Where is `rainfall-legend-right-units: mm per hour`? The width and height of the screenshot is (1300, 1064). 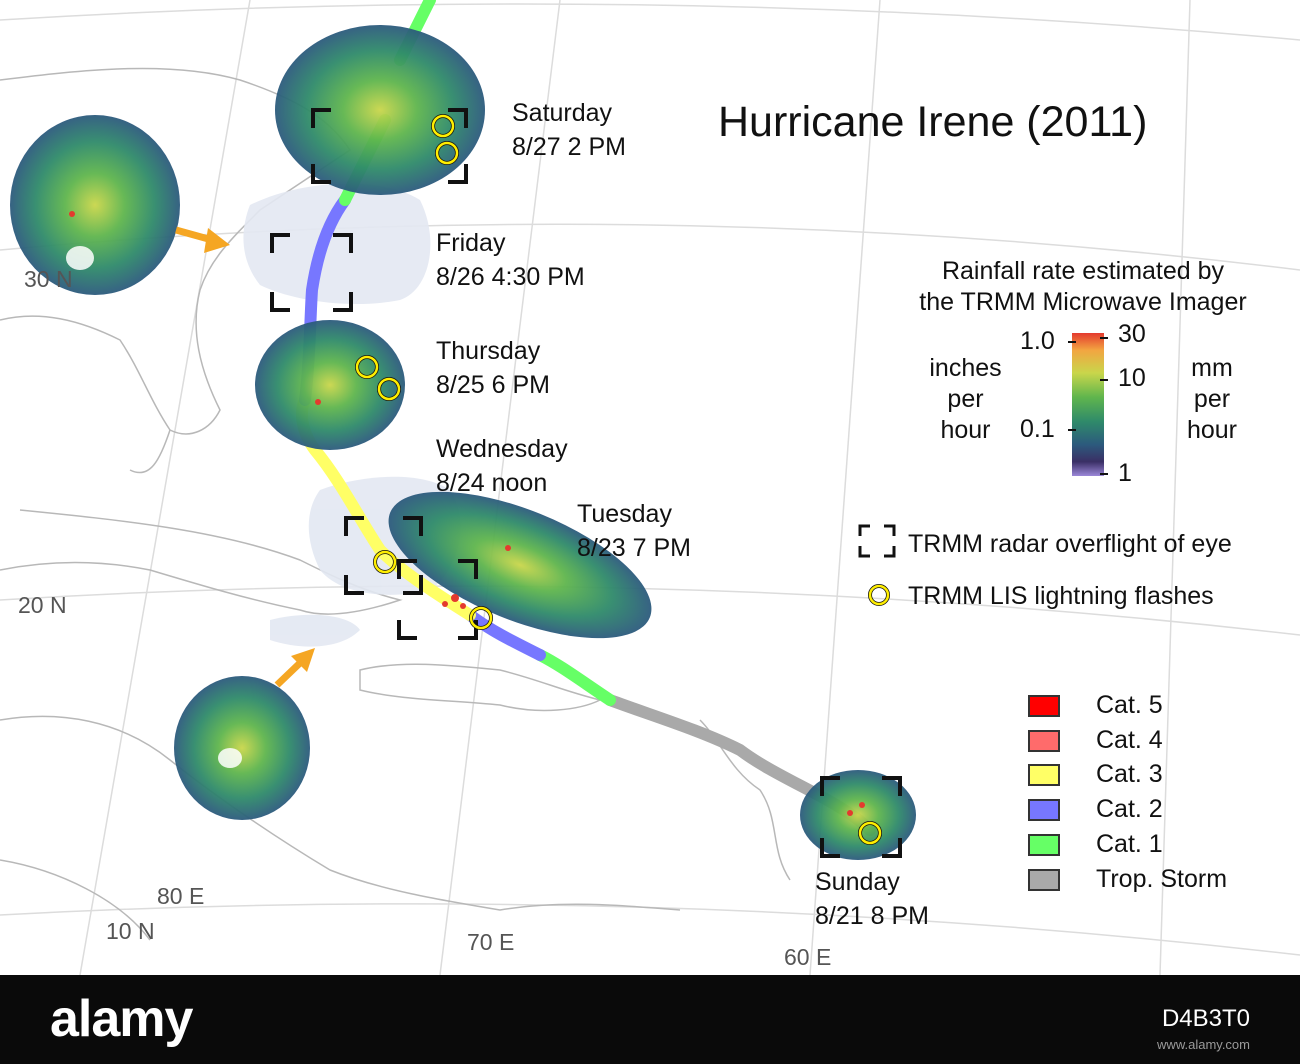
rainfall-legend-right-units: mm per hour is located at coordinates (1212, 399).